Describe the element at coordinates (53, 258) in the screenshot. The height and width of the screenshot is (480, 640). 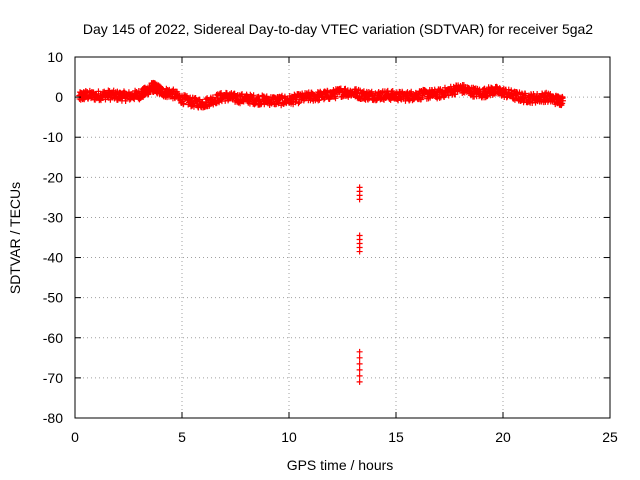
I see `y-tick-label: -40` at that location.